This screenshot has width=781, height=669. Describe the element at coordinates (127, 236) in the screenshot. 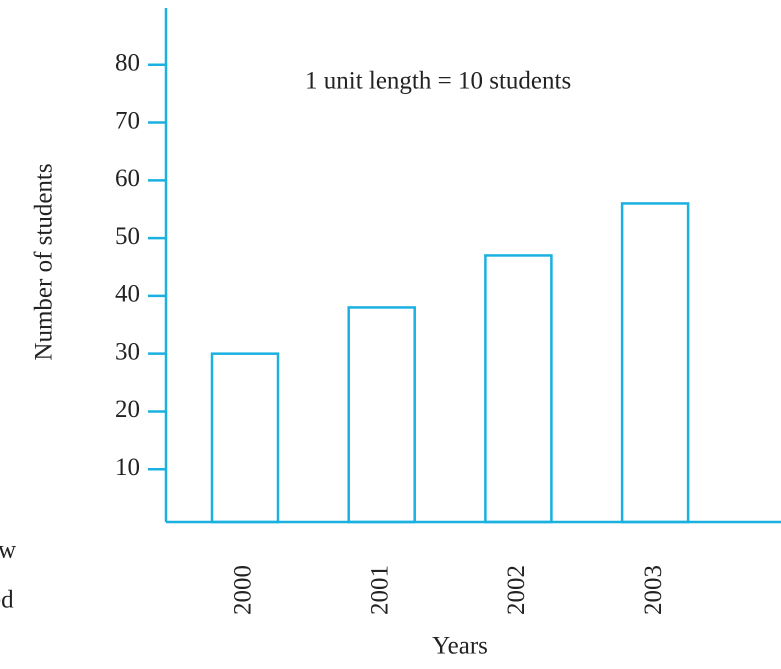

I see `y-tick-label: 50` at that location.